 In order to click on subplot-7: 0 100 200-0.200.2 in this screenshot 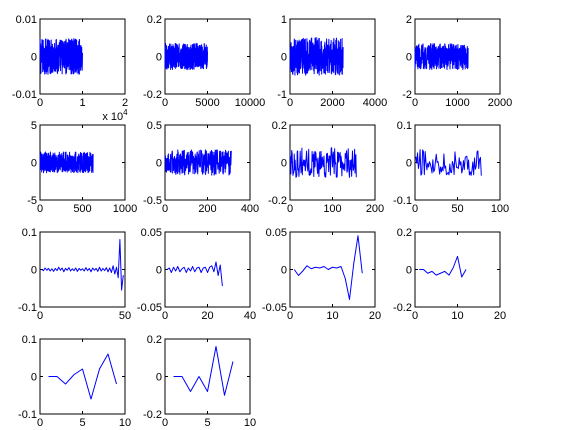, I will do `click(326, 167)`.